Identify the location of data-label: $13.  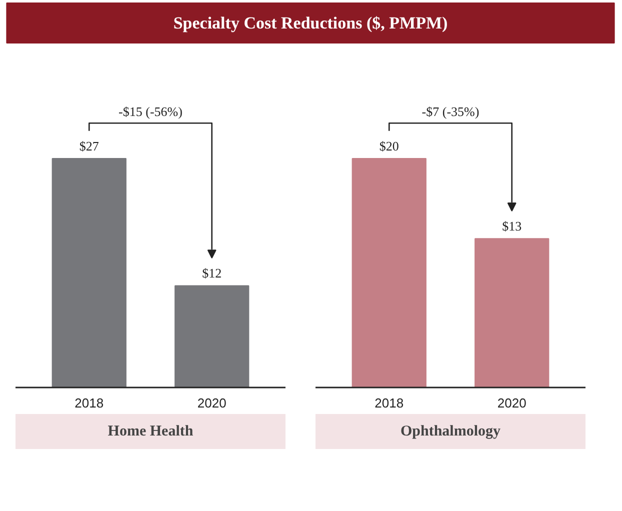
(512, 226).